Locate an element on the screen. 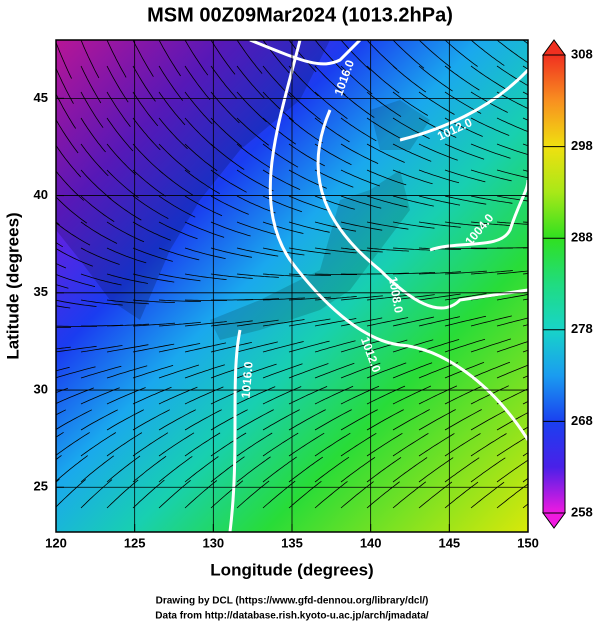 The height and width of the screenshot is (630, 599). x-tick-label: 145 is located at coordinates (449, 542).